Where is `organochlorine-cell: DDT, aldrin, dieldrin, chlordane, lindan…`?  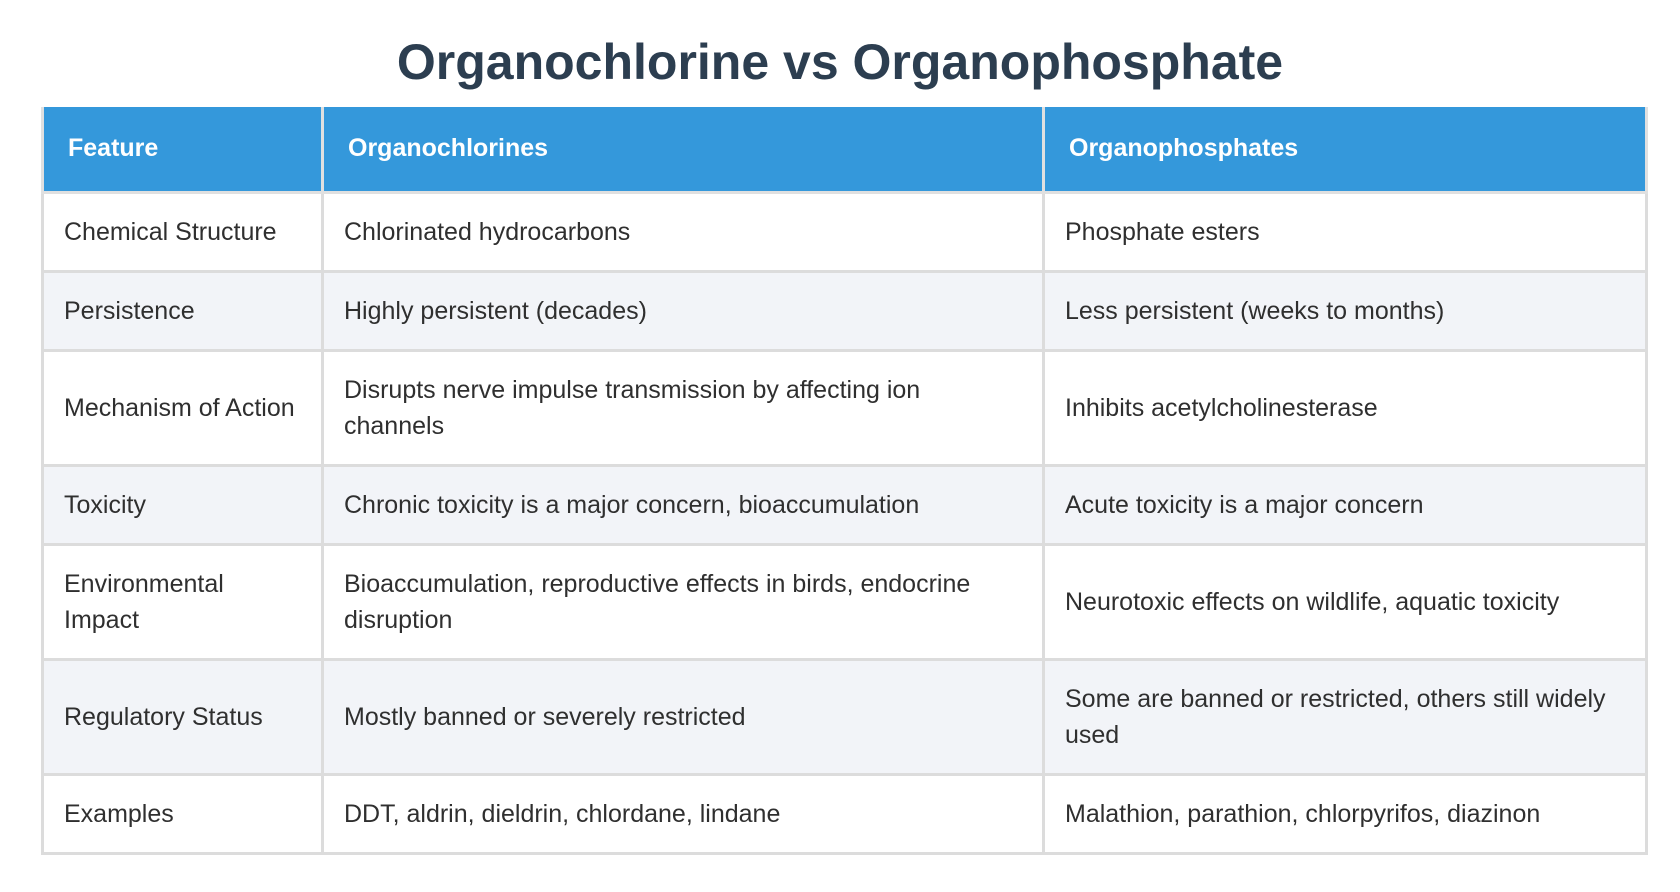
organochlorine-cell: DDT, aldrin, dieldrin, chlordane, lindan… is located at coordinates (683, 813).